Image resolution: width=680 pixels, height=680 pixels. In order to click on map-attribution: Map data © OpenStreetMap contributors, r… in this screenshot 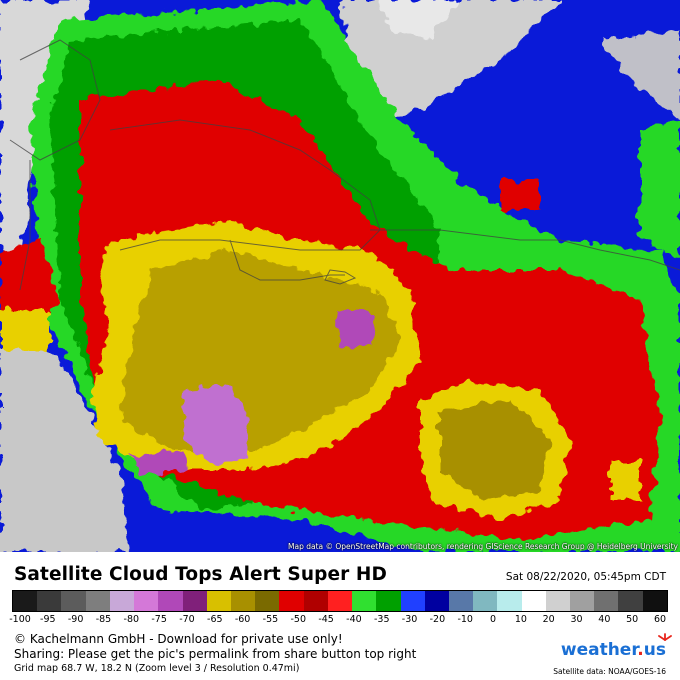, I will do `click(483, 546)`.